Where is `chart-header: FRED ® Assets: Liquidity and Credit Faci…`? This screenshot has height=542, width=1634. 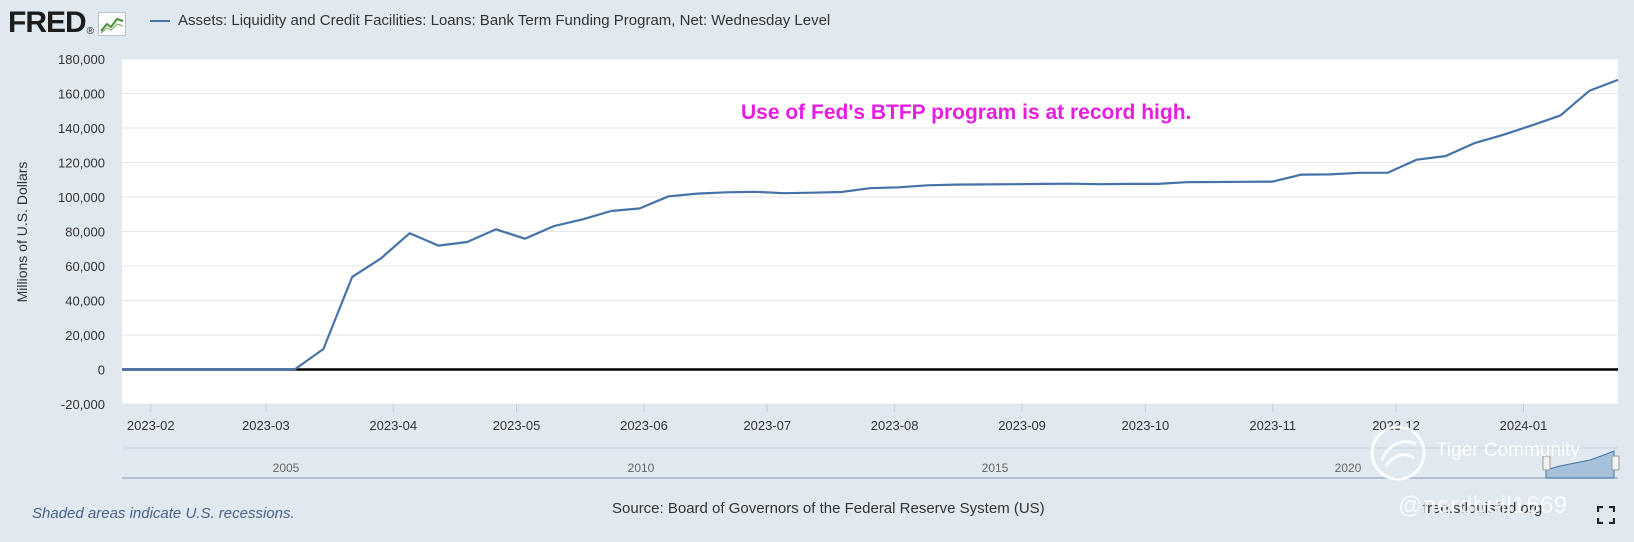 chart-header: FRED ® Assets: Liquidity and Credit Faci… is located at coordinates (817, 24).